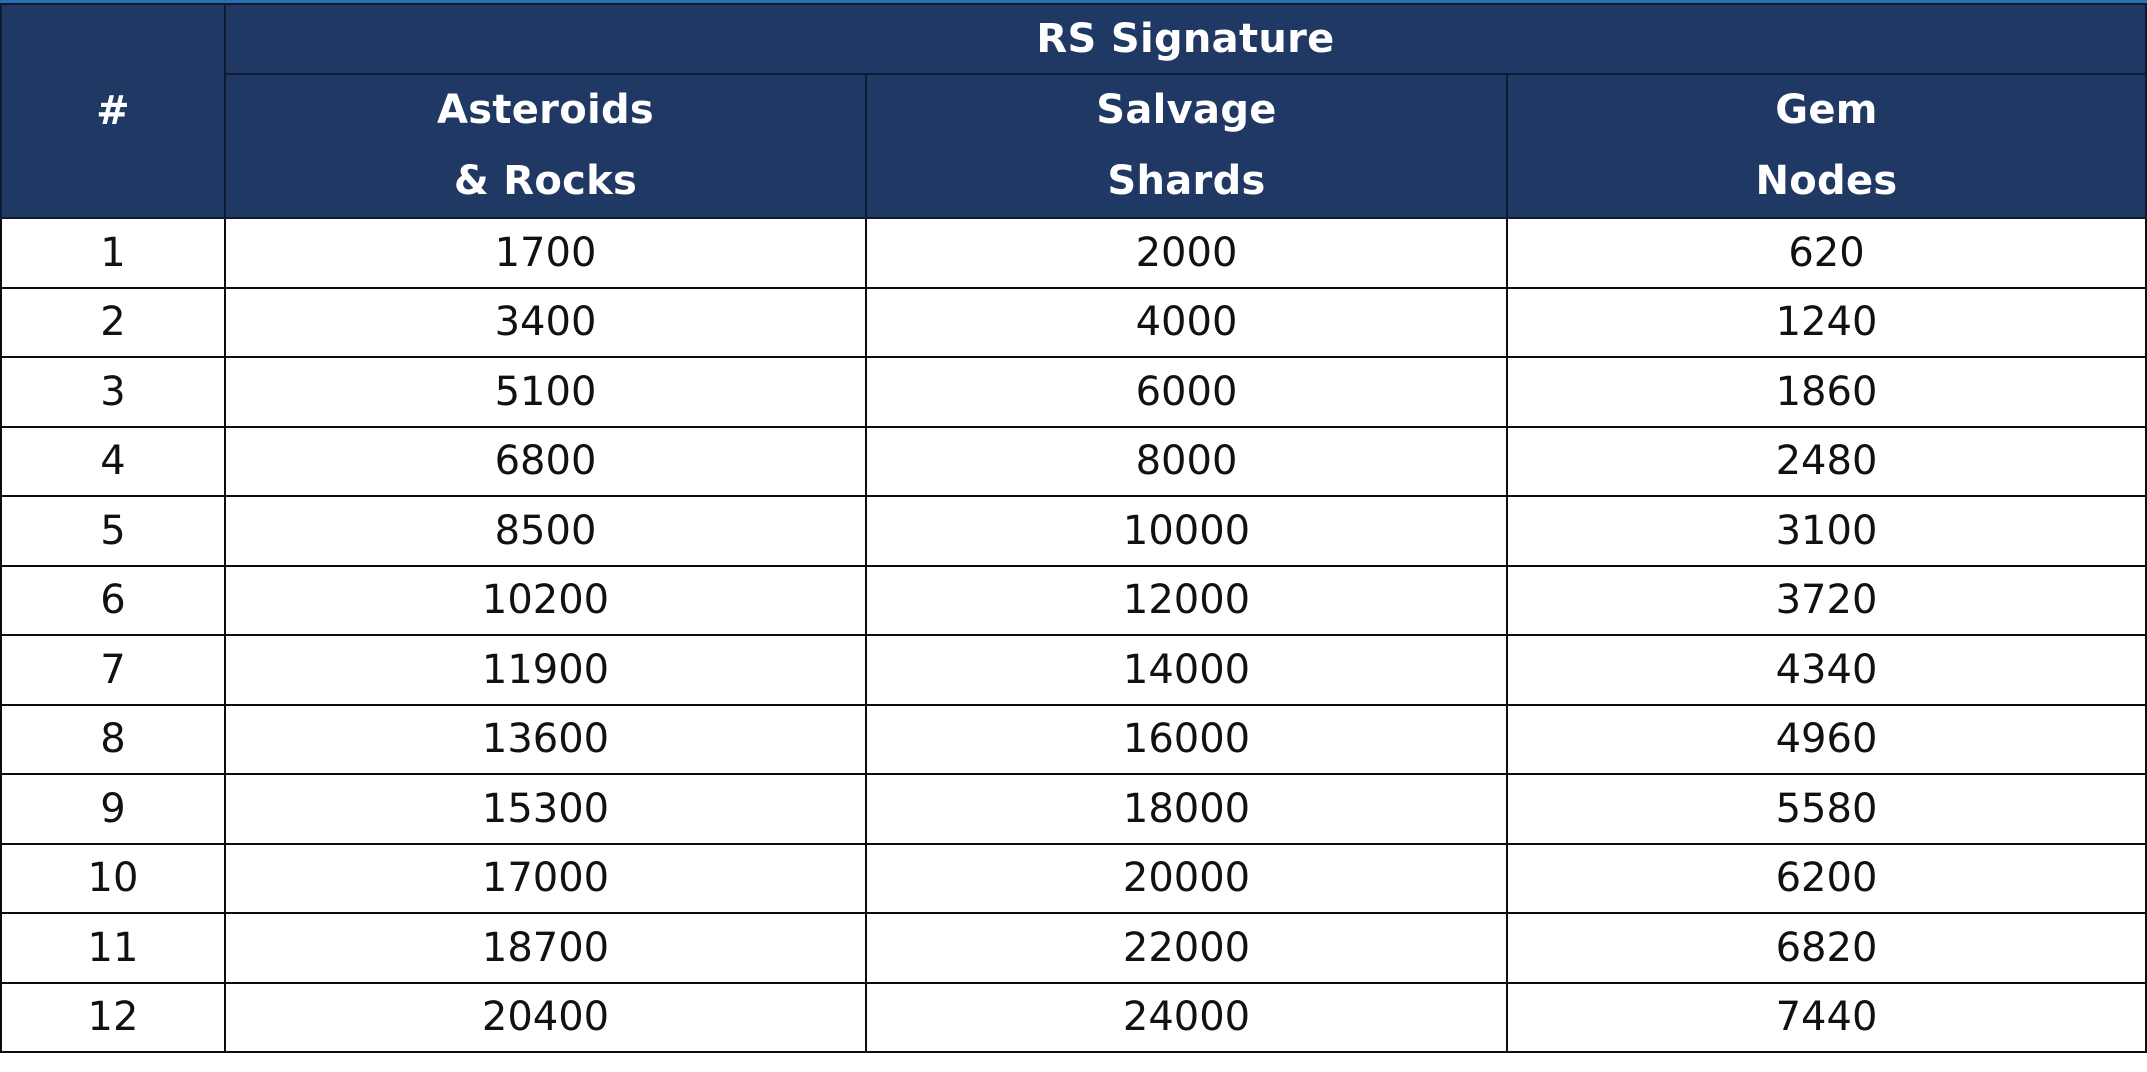  I want to click on salvage-cell: 16000, so click(1186, 739).